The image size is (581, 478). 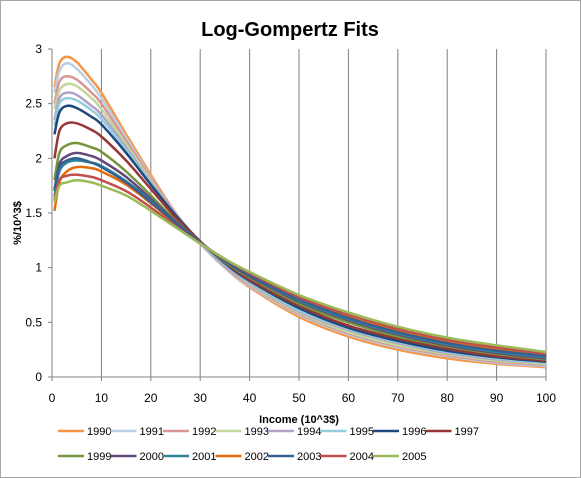 I want to click on legend-item-1997: 1997, so click(x=452, y=432).